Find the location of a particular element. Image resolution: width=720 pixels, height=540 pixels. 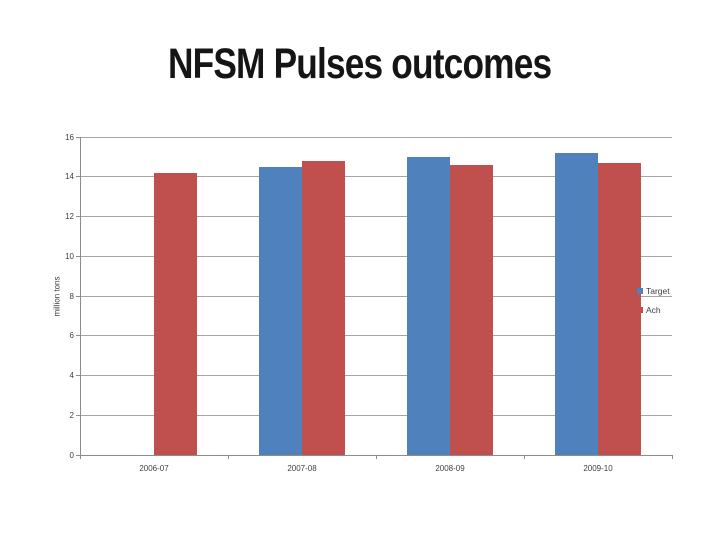

legend-swatch-target-icon is located at coordinates (640, 291).